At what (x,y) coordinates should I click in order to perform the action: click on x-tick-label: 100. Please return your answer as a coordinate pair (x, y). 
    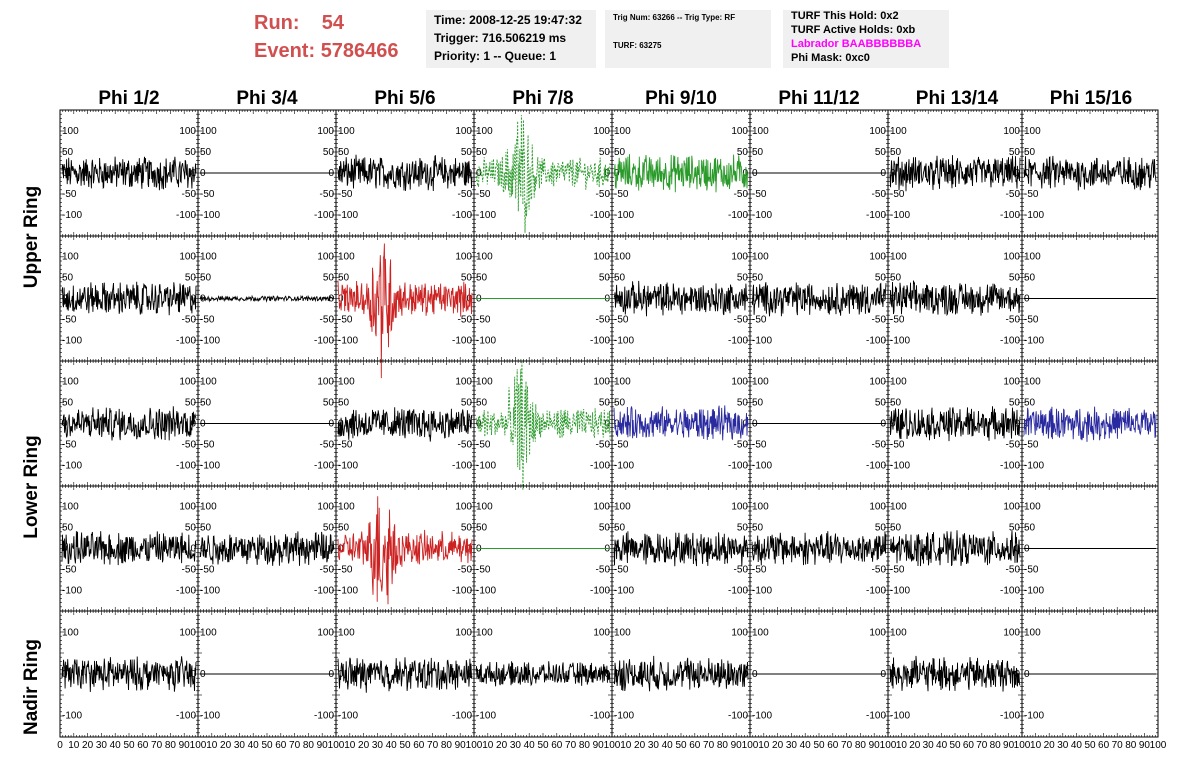
    Looking at the image, I should click on (612, 745).